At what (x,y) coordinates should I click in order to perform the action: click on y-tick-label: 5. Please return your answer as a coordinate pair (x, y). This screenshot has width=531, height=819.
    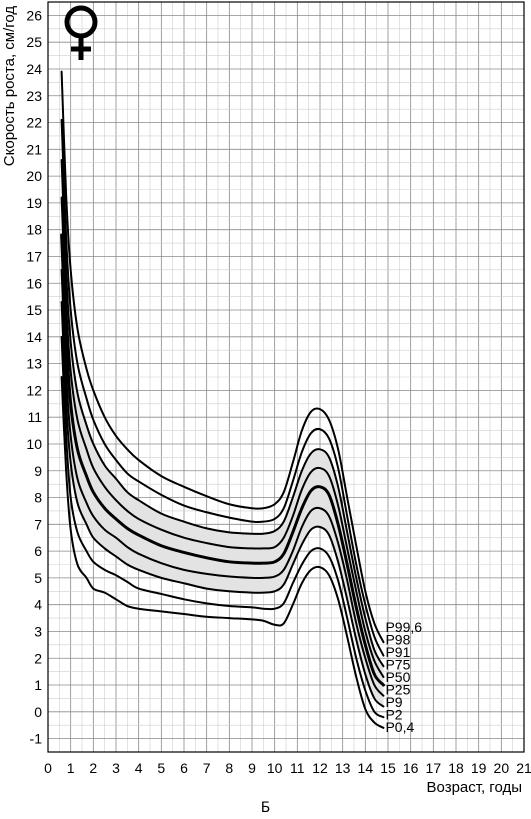
    Looking at the image, I should click on (38, 578).